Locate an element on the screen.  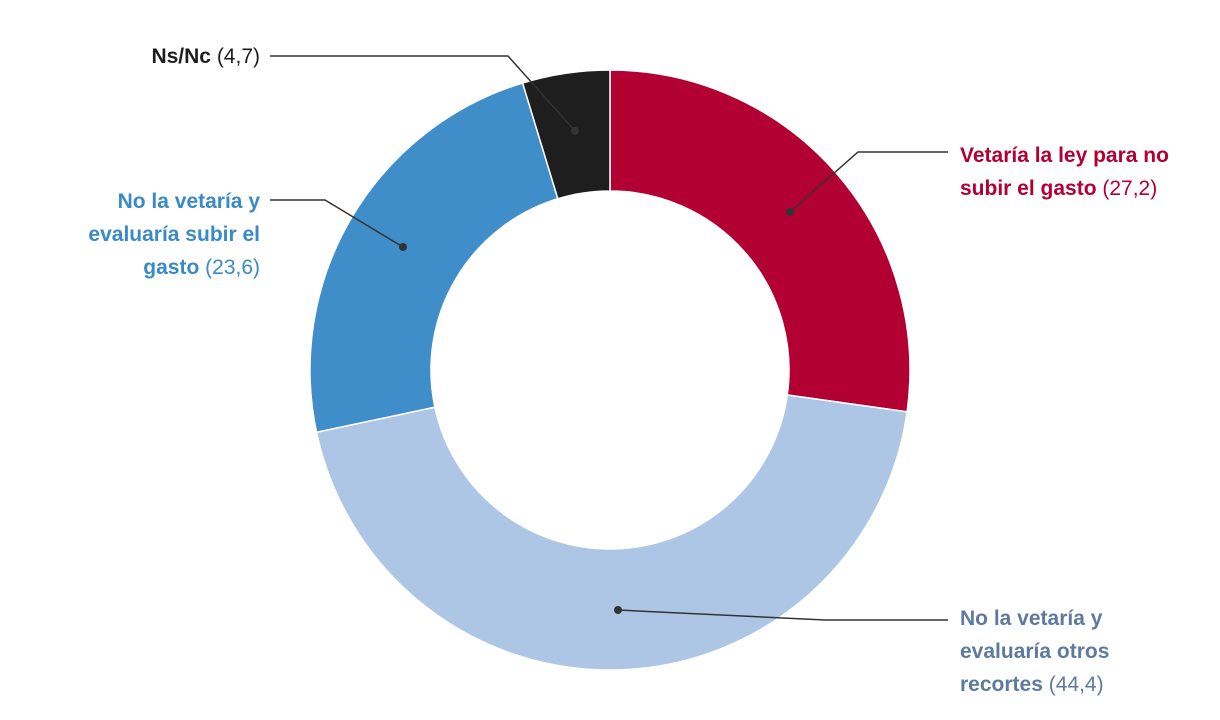
leader-veto is located at coordinates (868, 182).